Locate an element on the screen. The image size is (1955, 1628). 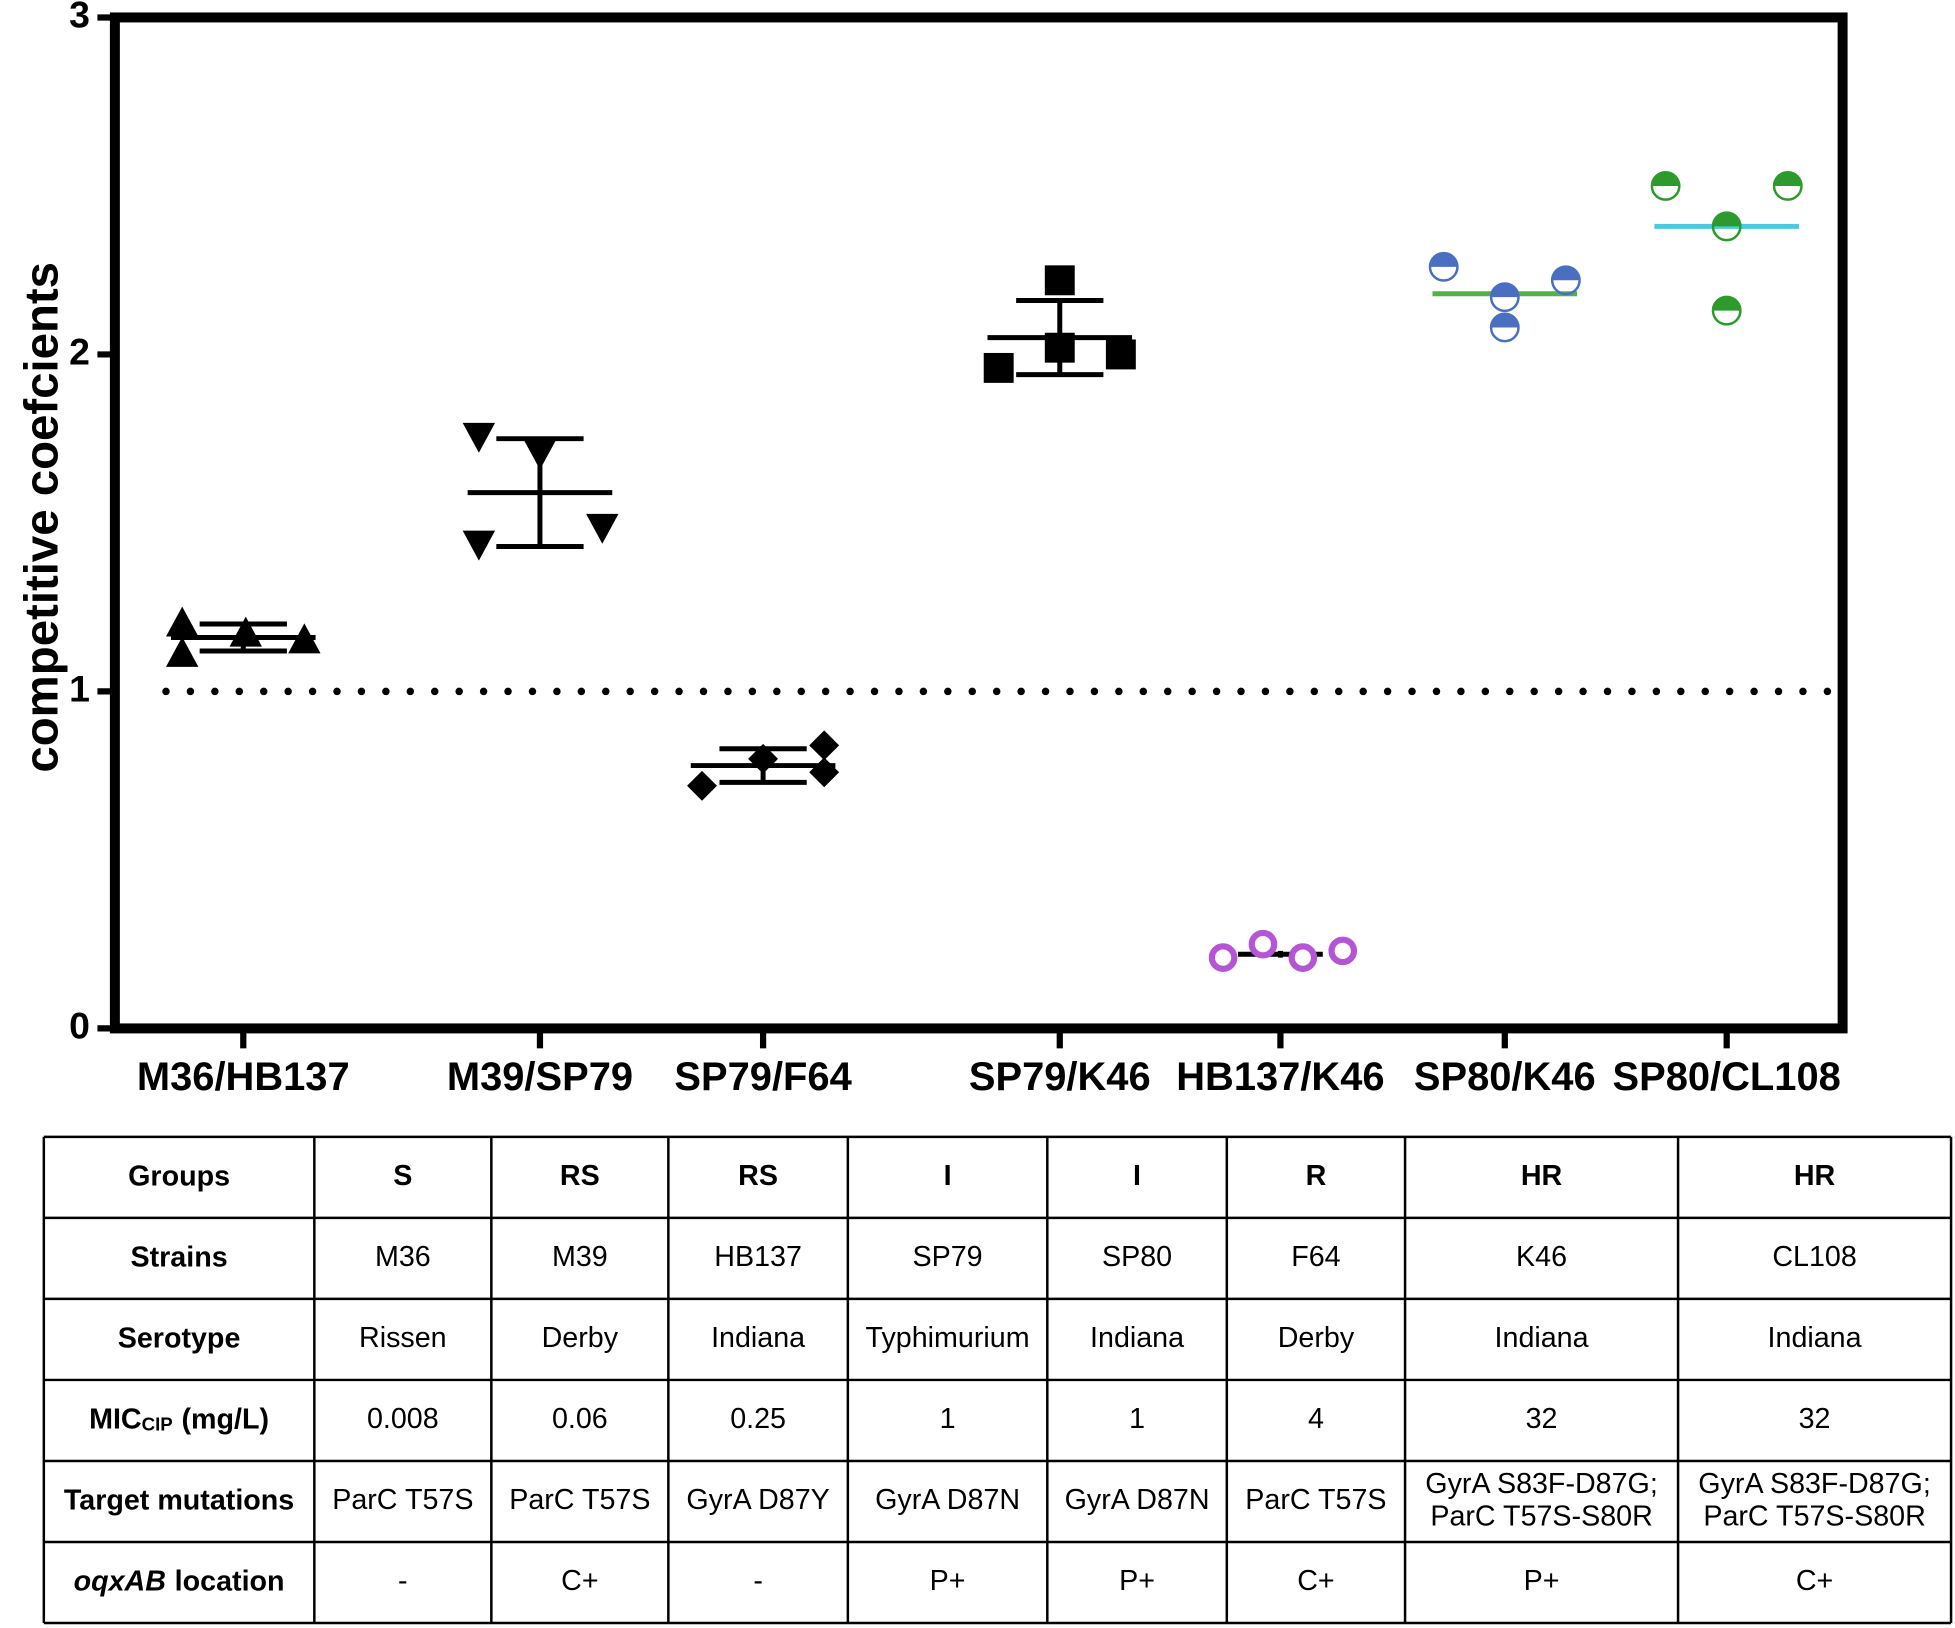
table-cell: SP79 is located at coordinates (948, 1257).